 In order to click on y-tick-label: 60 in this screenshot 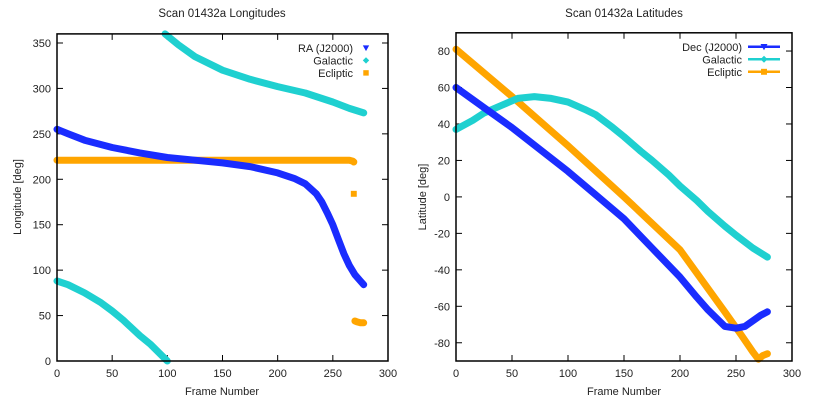, I will do `click(444, 89)`.